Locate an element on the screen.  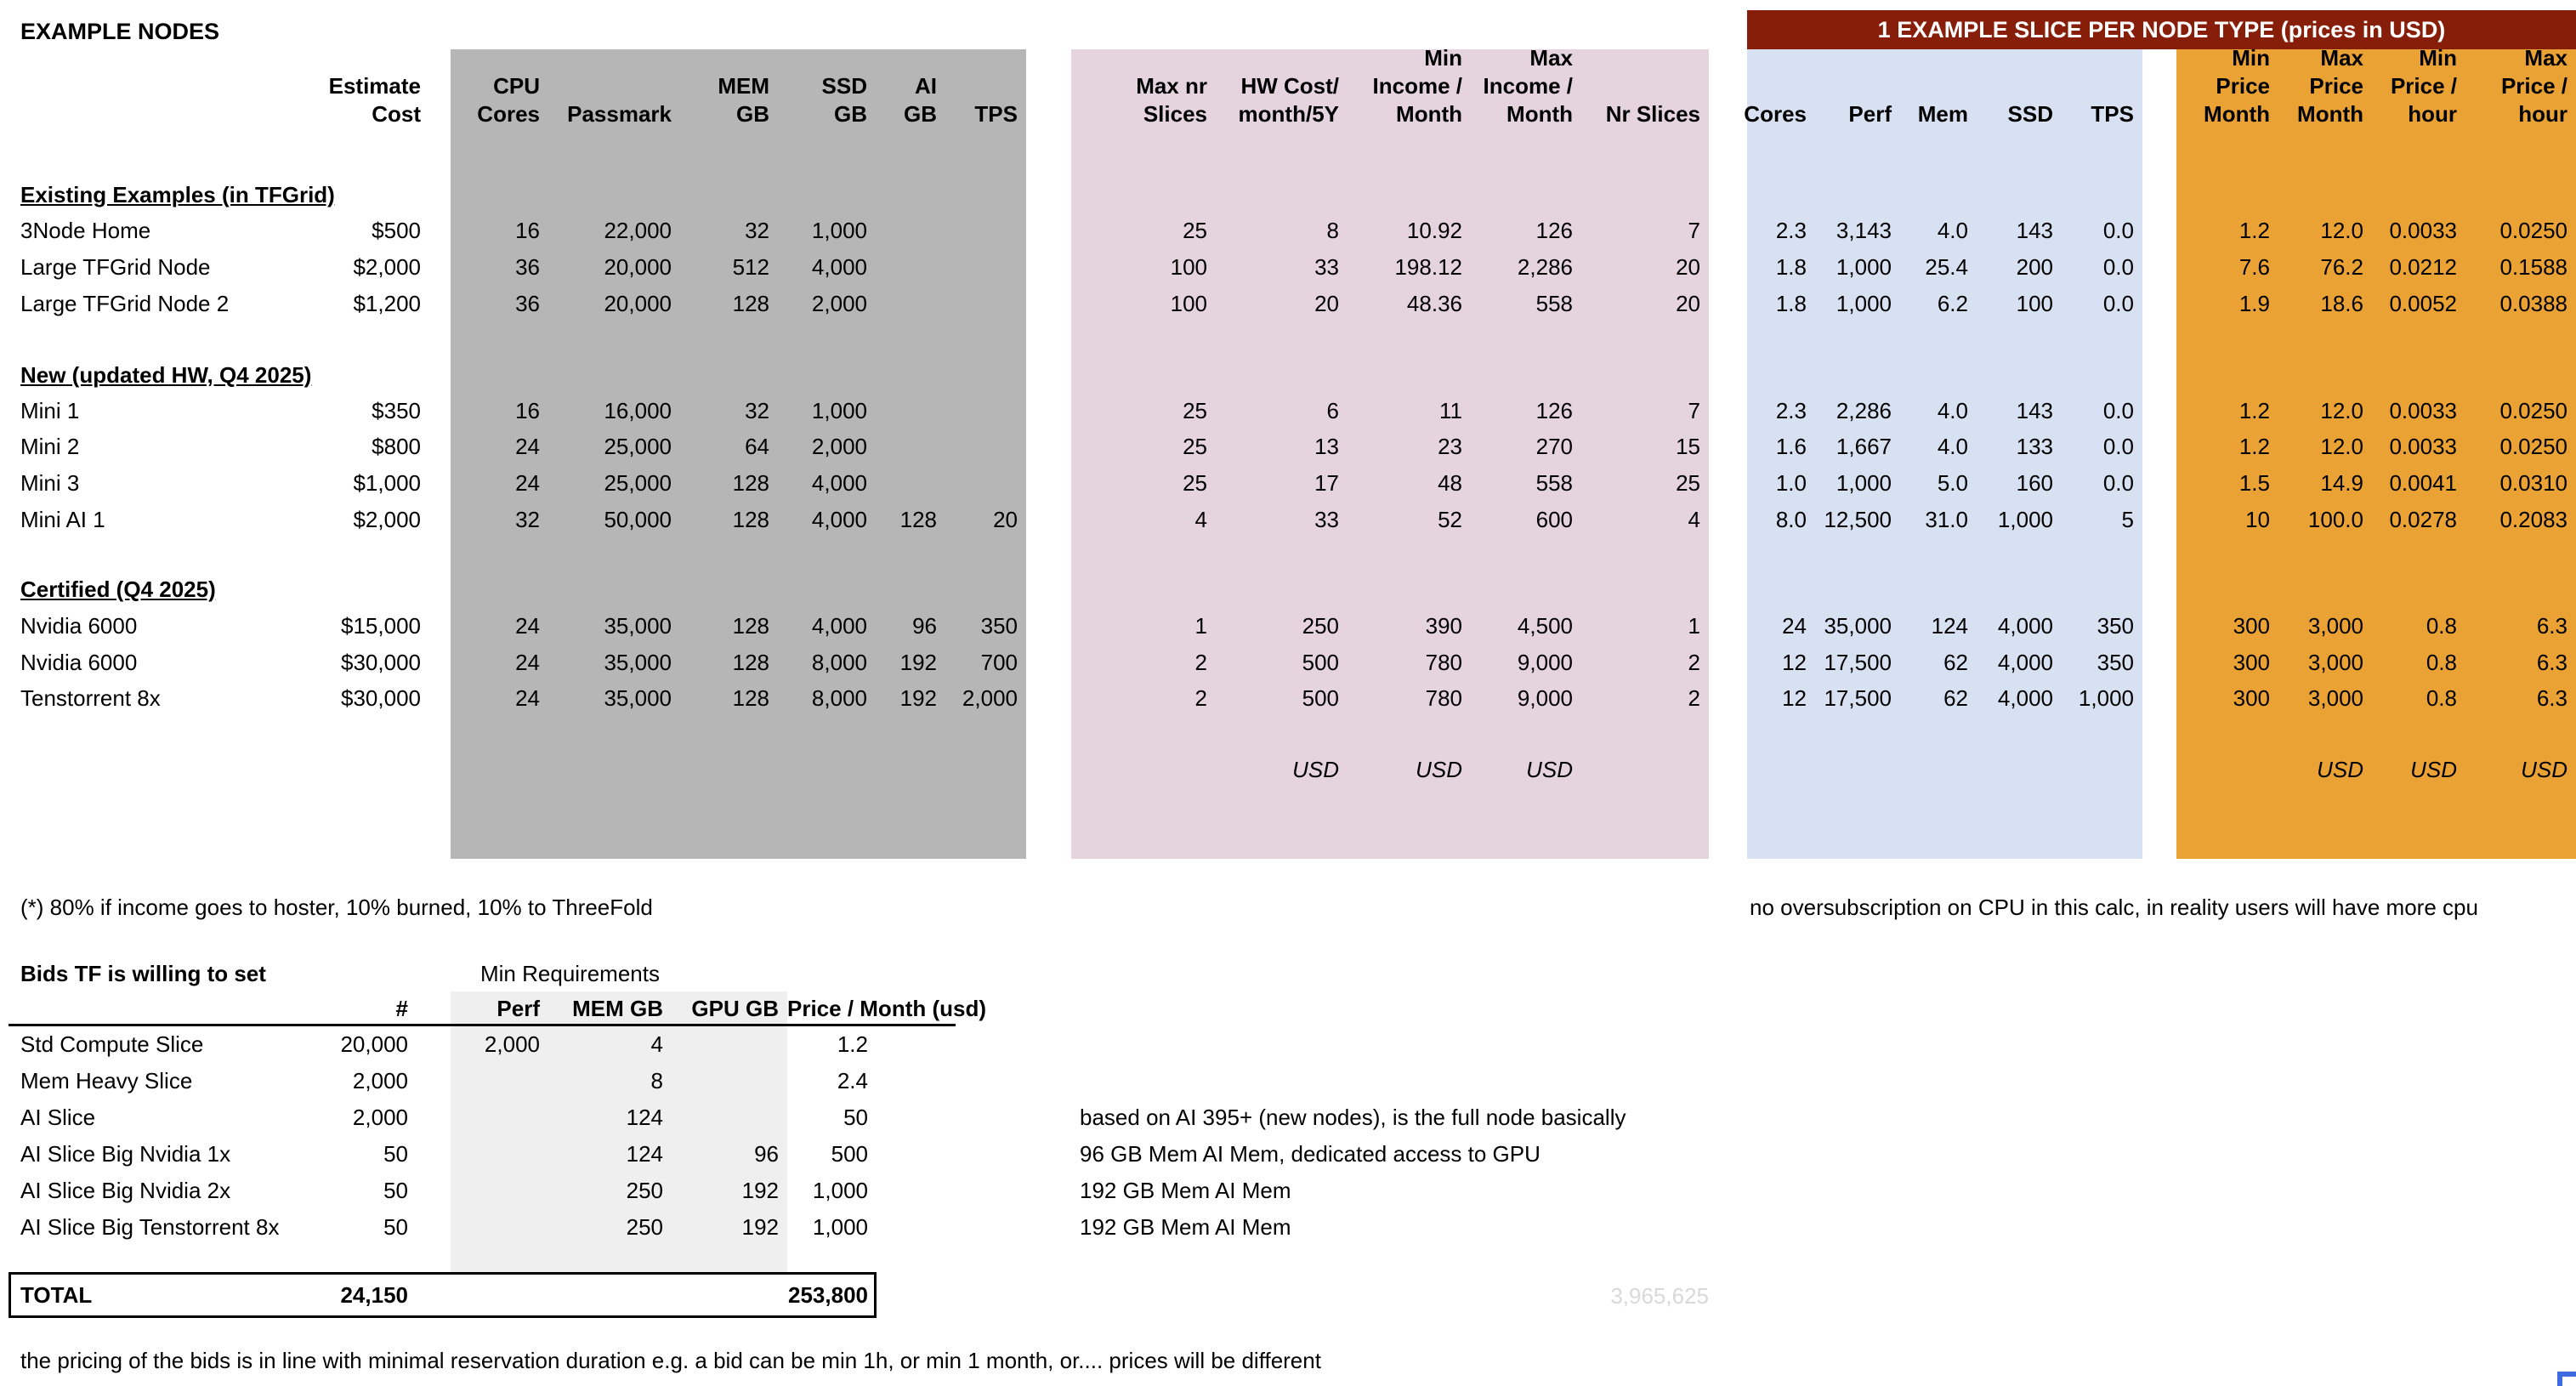
bids-column-header: # is located at coordinates (402, 1008).